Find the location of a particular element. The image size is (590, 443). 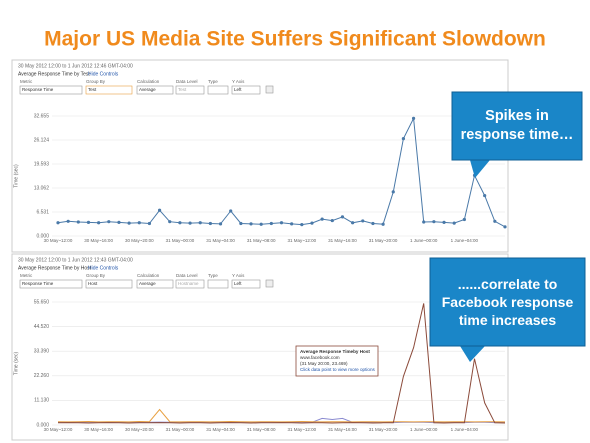

x-tick-label: 1 June~04:00 is located at coordinates (465, 240).